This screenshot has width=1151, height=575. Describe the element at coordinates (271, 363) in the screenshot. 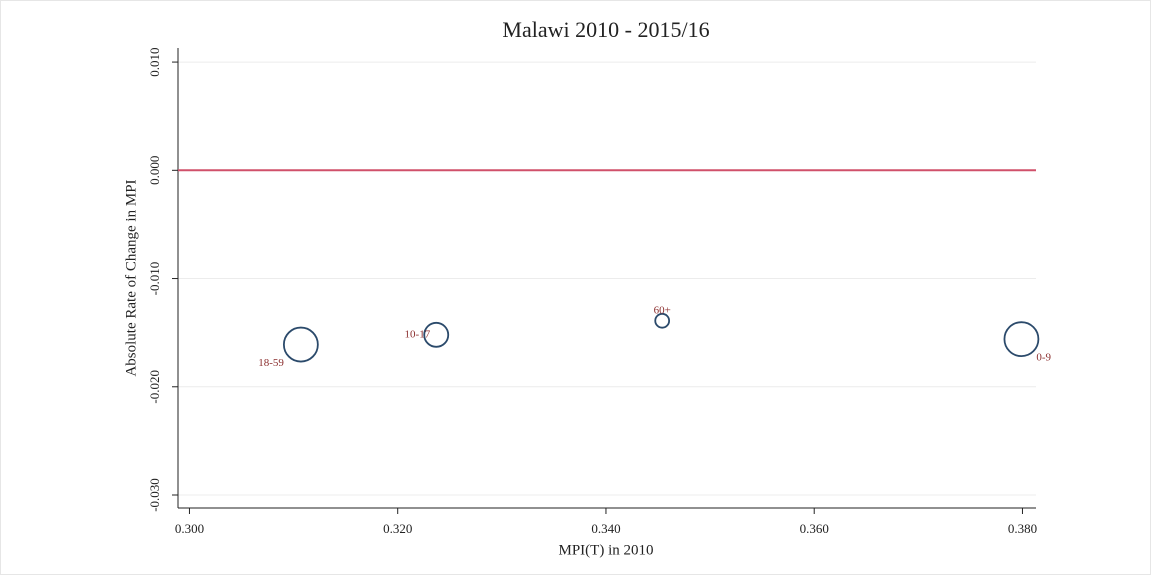

I see `point-label: 18-59` at that location.